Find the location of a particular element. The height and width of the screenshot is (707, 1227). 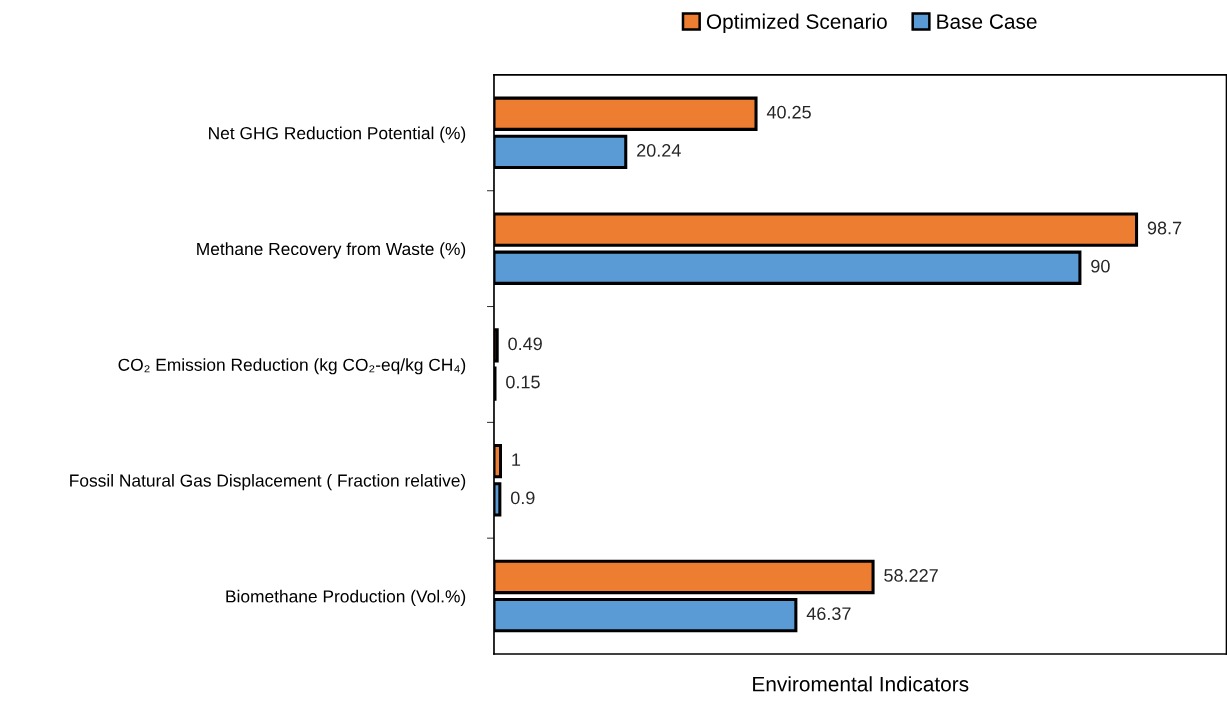

data-label: 20.24 is located at coordinates (659, 150).